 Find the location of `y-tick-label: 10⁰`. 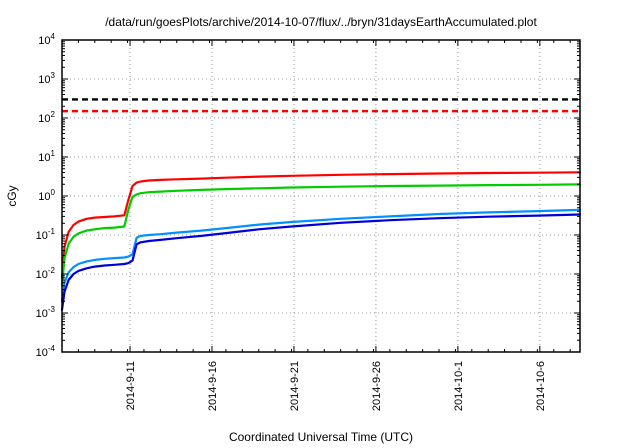

y-tick-label: 10⁰ is located at coordinates (46, 195).